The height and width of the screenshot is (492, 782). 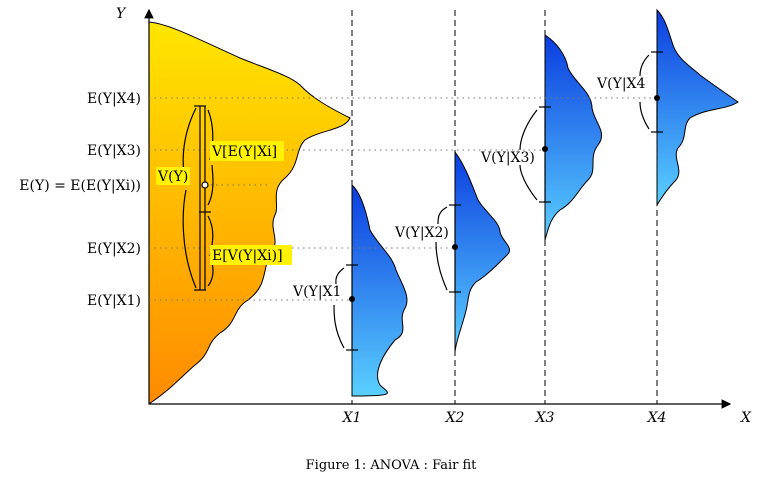 I want to click on variance-bracket-x4, so click(x=651, y=92).